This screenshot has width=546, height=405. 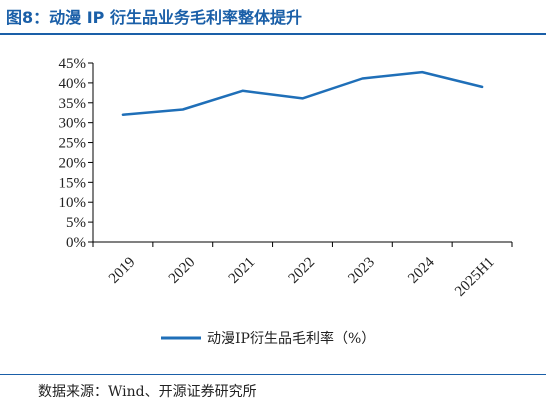 What do you see at coordinates (73, 203) in the screenshot?
I see `y-tick-label: 10%` at bounding box center [73, 203].